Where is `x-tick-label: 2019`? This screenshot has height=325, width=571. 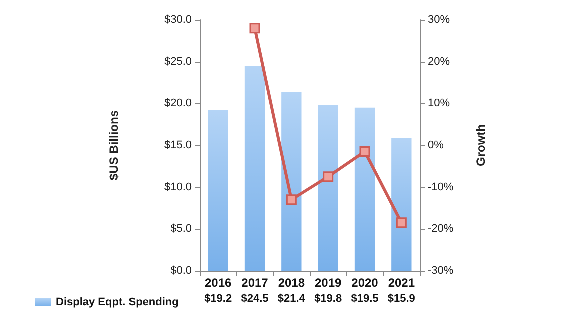 x-tick-label: 2019 is located at coordinates (328, 283).